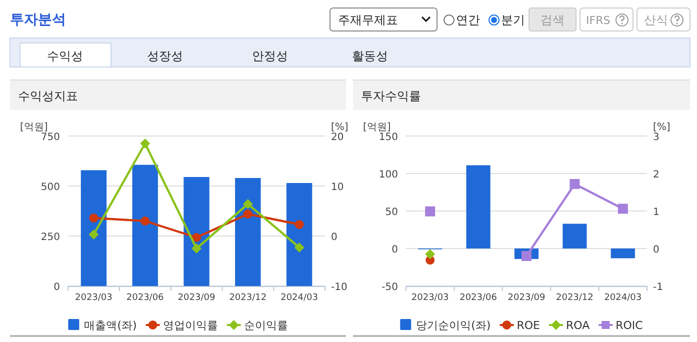 Image resolution: width=697 pixels, height=342 pixels. I want to click on y-tick-label: 50, so click(391, 212).